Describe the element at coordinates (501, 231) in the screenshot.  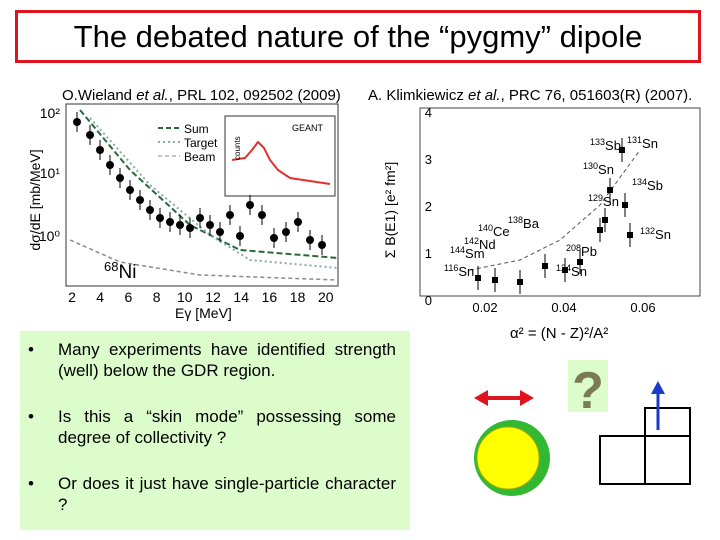
I see `element: Ce` at that location.